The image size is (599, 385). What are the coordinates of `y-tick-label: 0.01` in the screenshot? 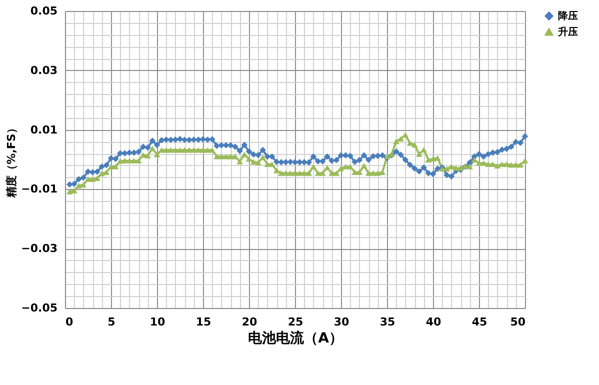 It's located at (44, 129).